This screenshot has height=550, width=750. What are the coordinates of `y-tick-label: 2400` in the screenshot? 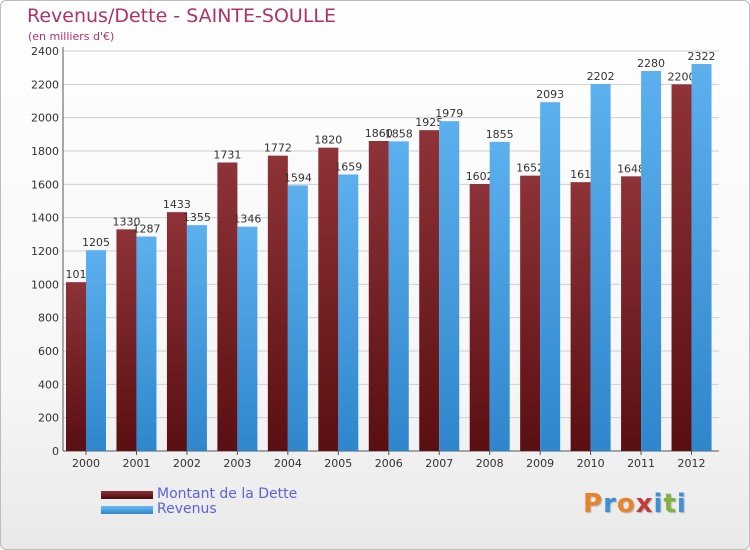 It's located at (45, 51).